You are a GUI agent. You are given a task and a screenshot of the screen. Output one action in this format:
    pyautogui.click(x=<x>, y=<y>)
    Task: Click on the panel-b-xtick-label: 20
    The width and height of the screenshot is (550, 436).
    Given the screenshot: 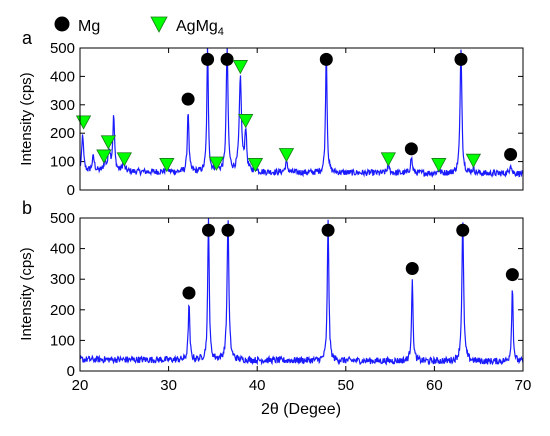 What is the action you would take?
    pyautogui.click(x=80, y=385)
    